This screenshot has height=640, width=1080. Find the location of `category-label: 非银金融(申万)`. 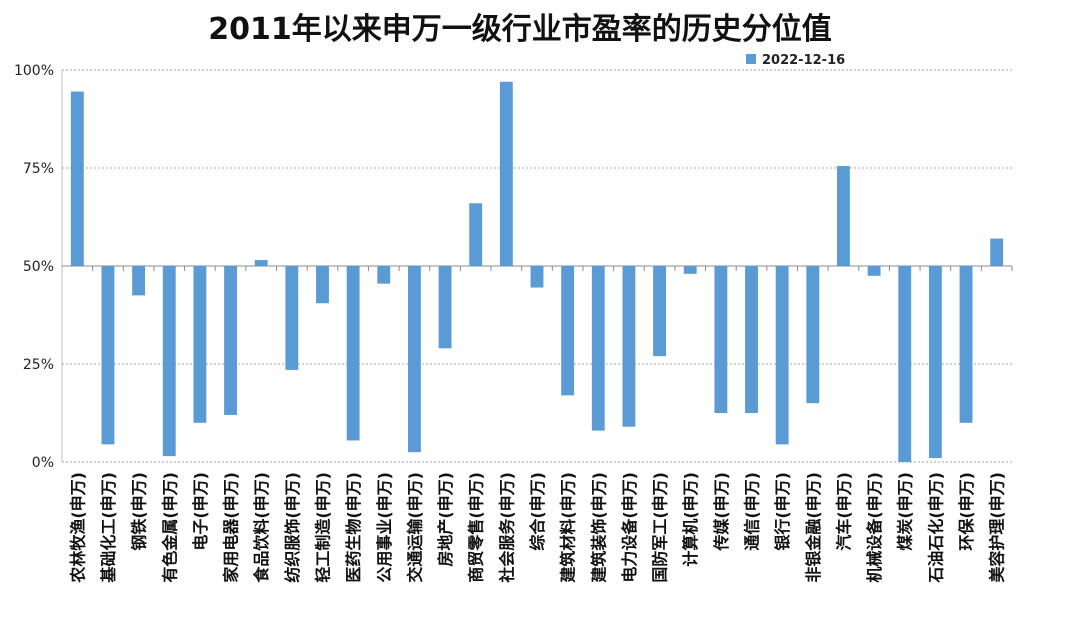

category-label: 非银金融(申万) is located at coordinates (813, 527).